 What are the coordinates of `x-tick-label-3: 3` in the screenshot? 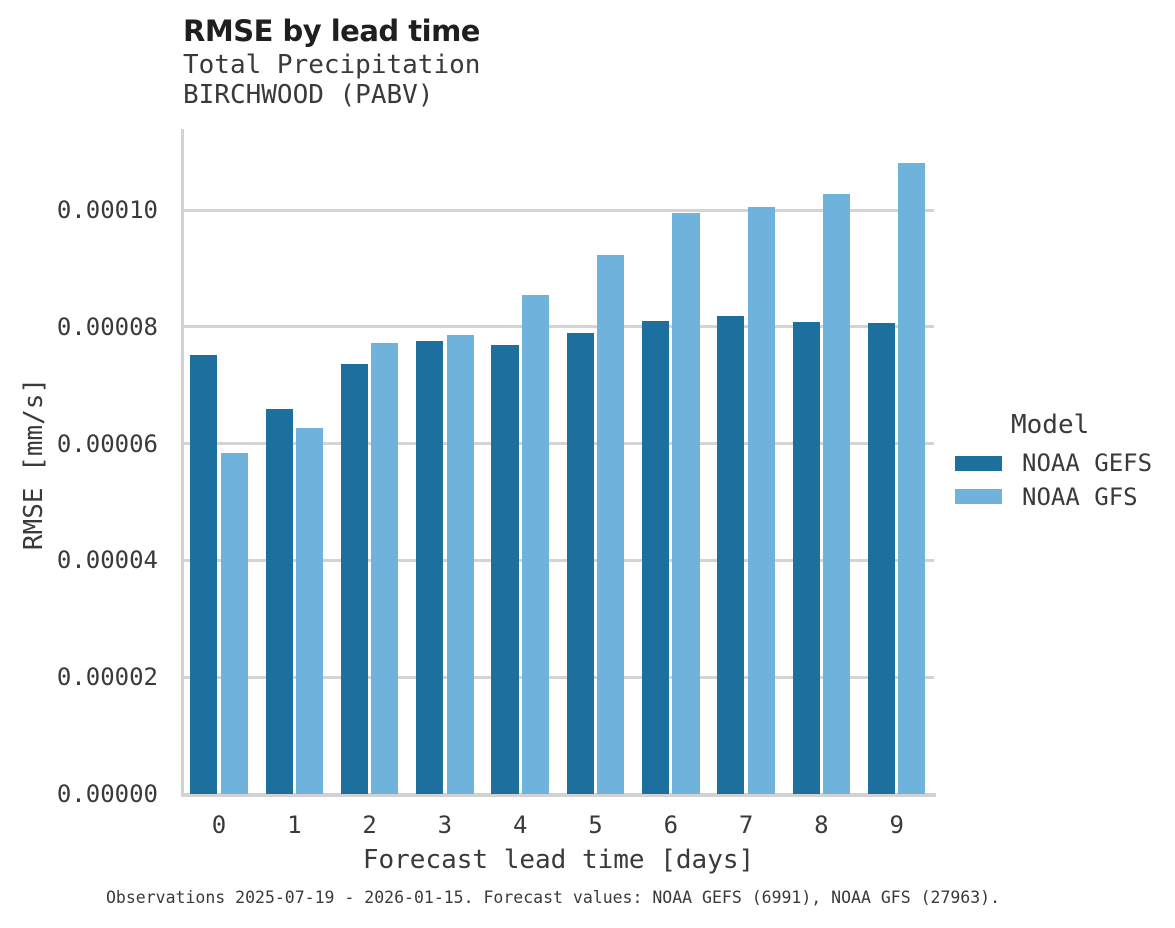 It's located at (445, 825).